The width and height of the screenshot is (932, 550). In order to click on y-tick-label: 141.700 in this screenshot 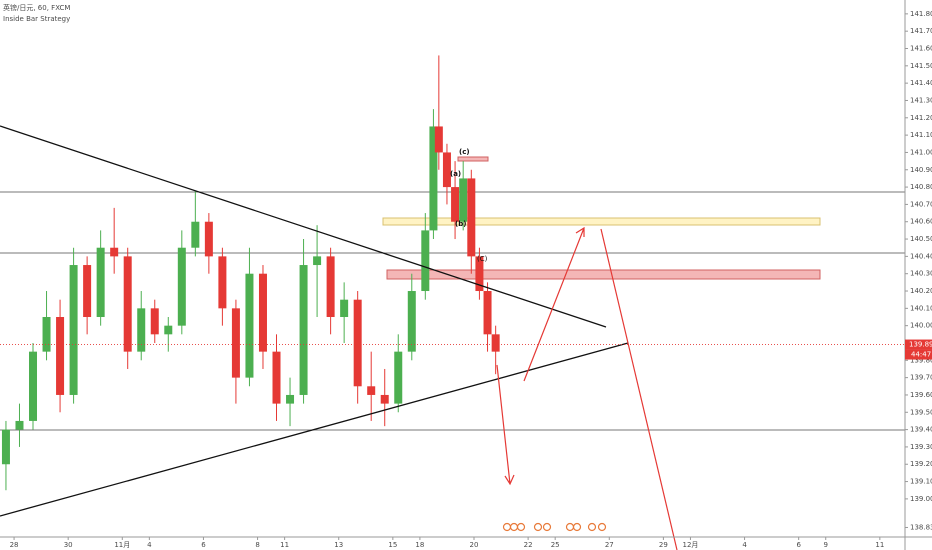, I will do `click(921, 31)`.